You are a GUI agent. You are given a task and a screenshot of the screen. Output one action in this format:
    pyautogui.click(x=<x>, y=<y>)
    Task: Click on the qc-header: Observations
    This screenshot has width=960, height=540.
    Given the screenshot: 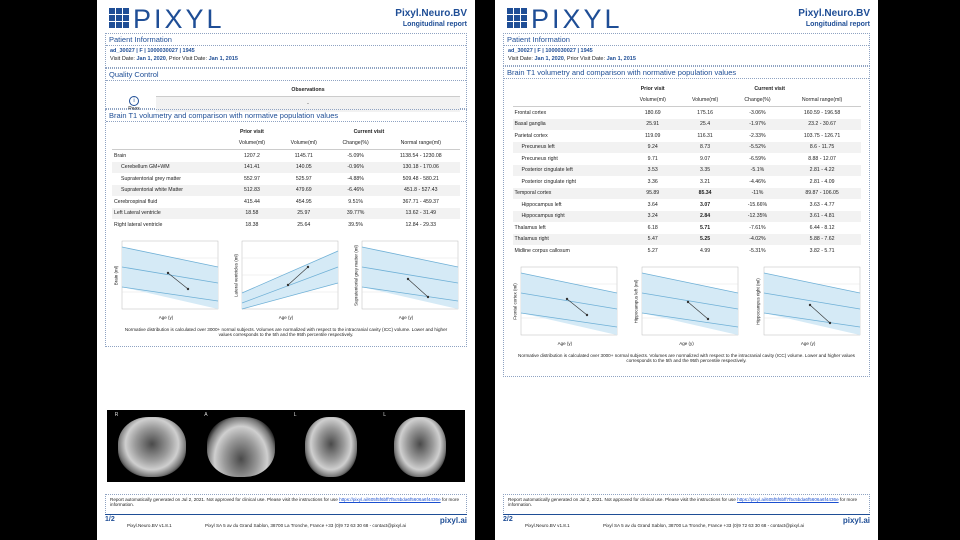 What is the action you would take?
    pyautogui.click(x=286, y=90)
    